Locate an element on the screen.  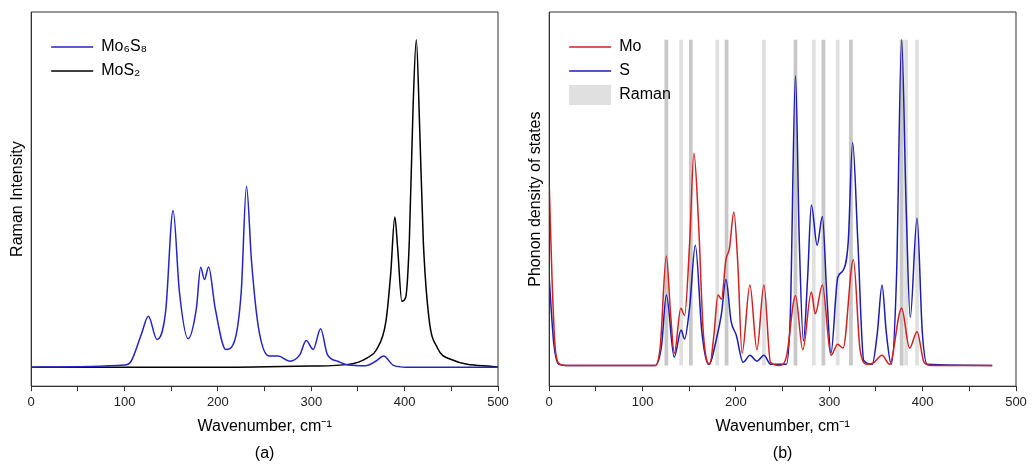
text: (a) is located at coordinates (264, 453).